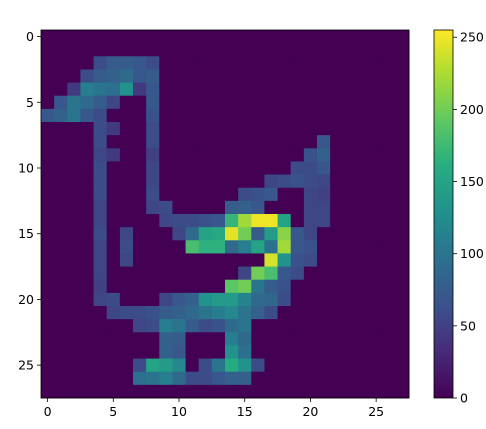  Describe the element at coordinates (468, 218) in the screenshot. I see `colorbar-ticks: 0 50 100 150 200 250` at that location.